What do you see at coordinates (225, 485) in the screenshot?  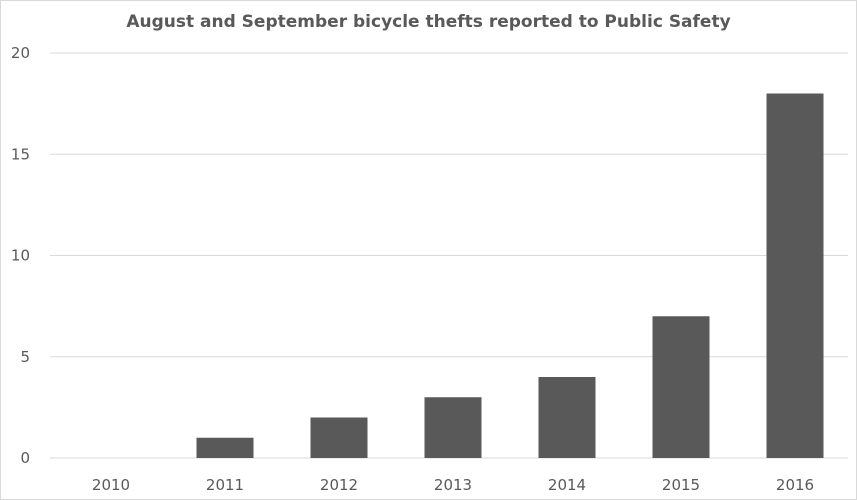 I see `x-tick-label: 2011` at bounding box center [225, 485].